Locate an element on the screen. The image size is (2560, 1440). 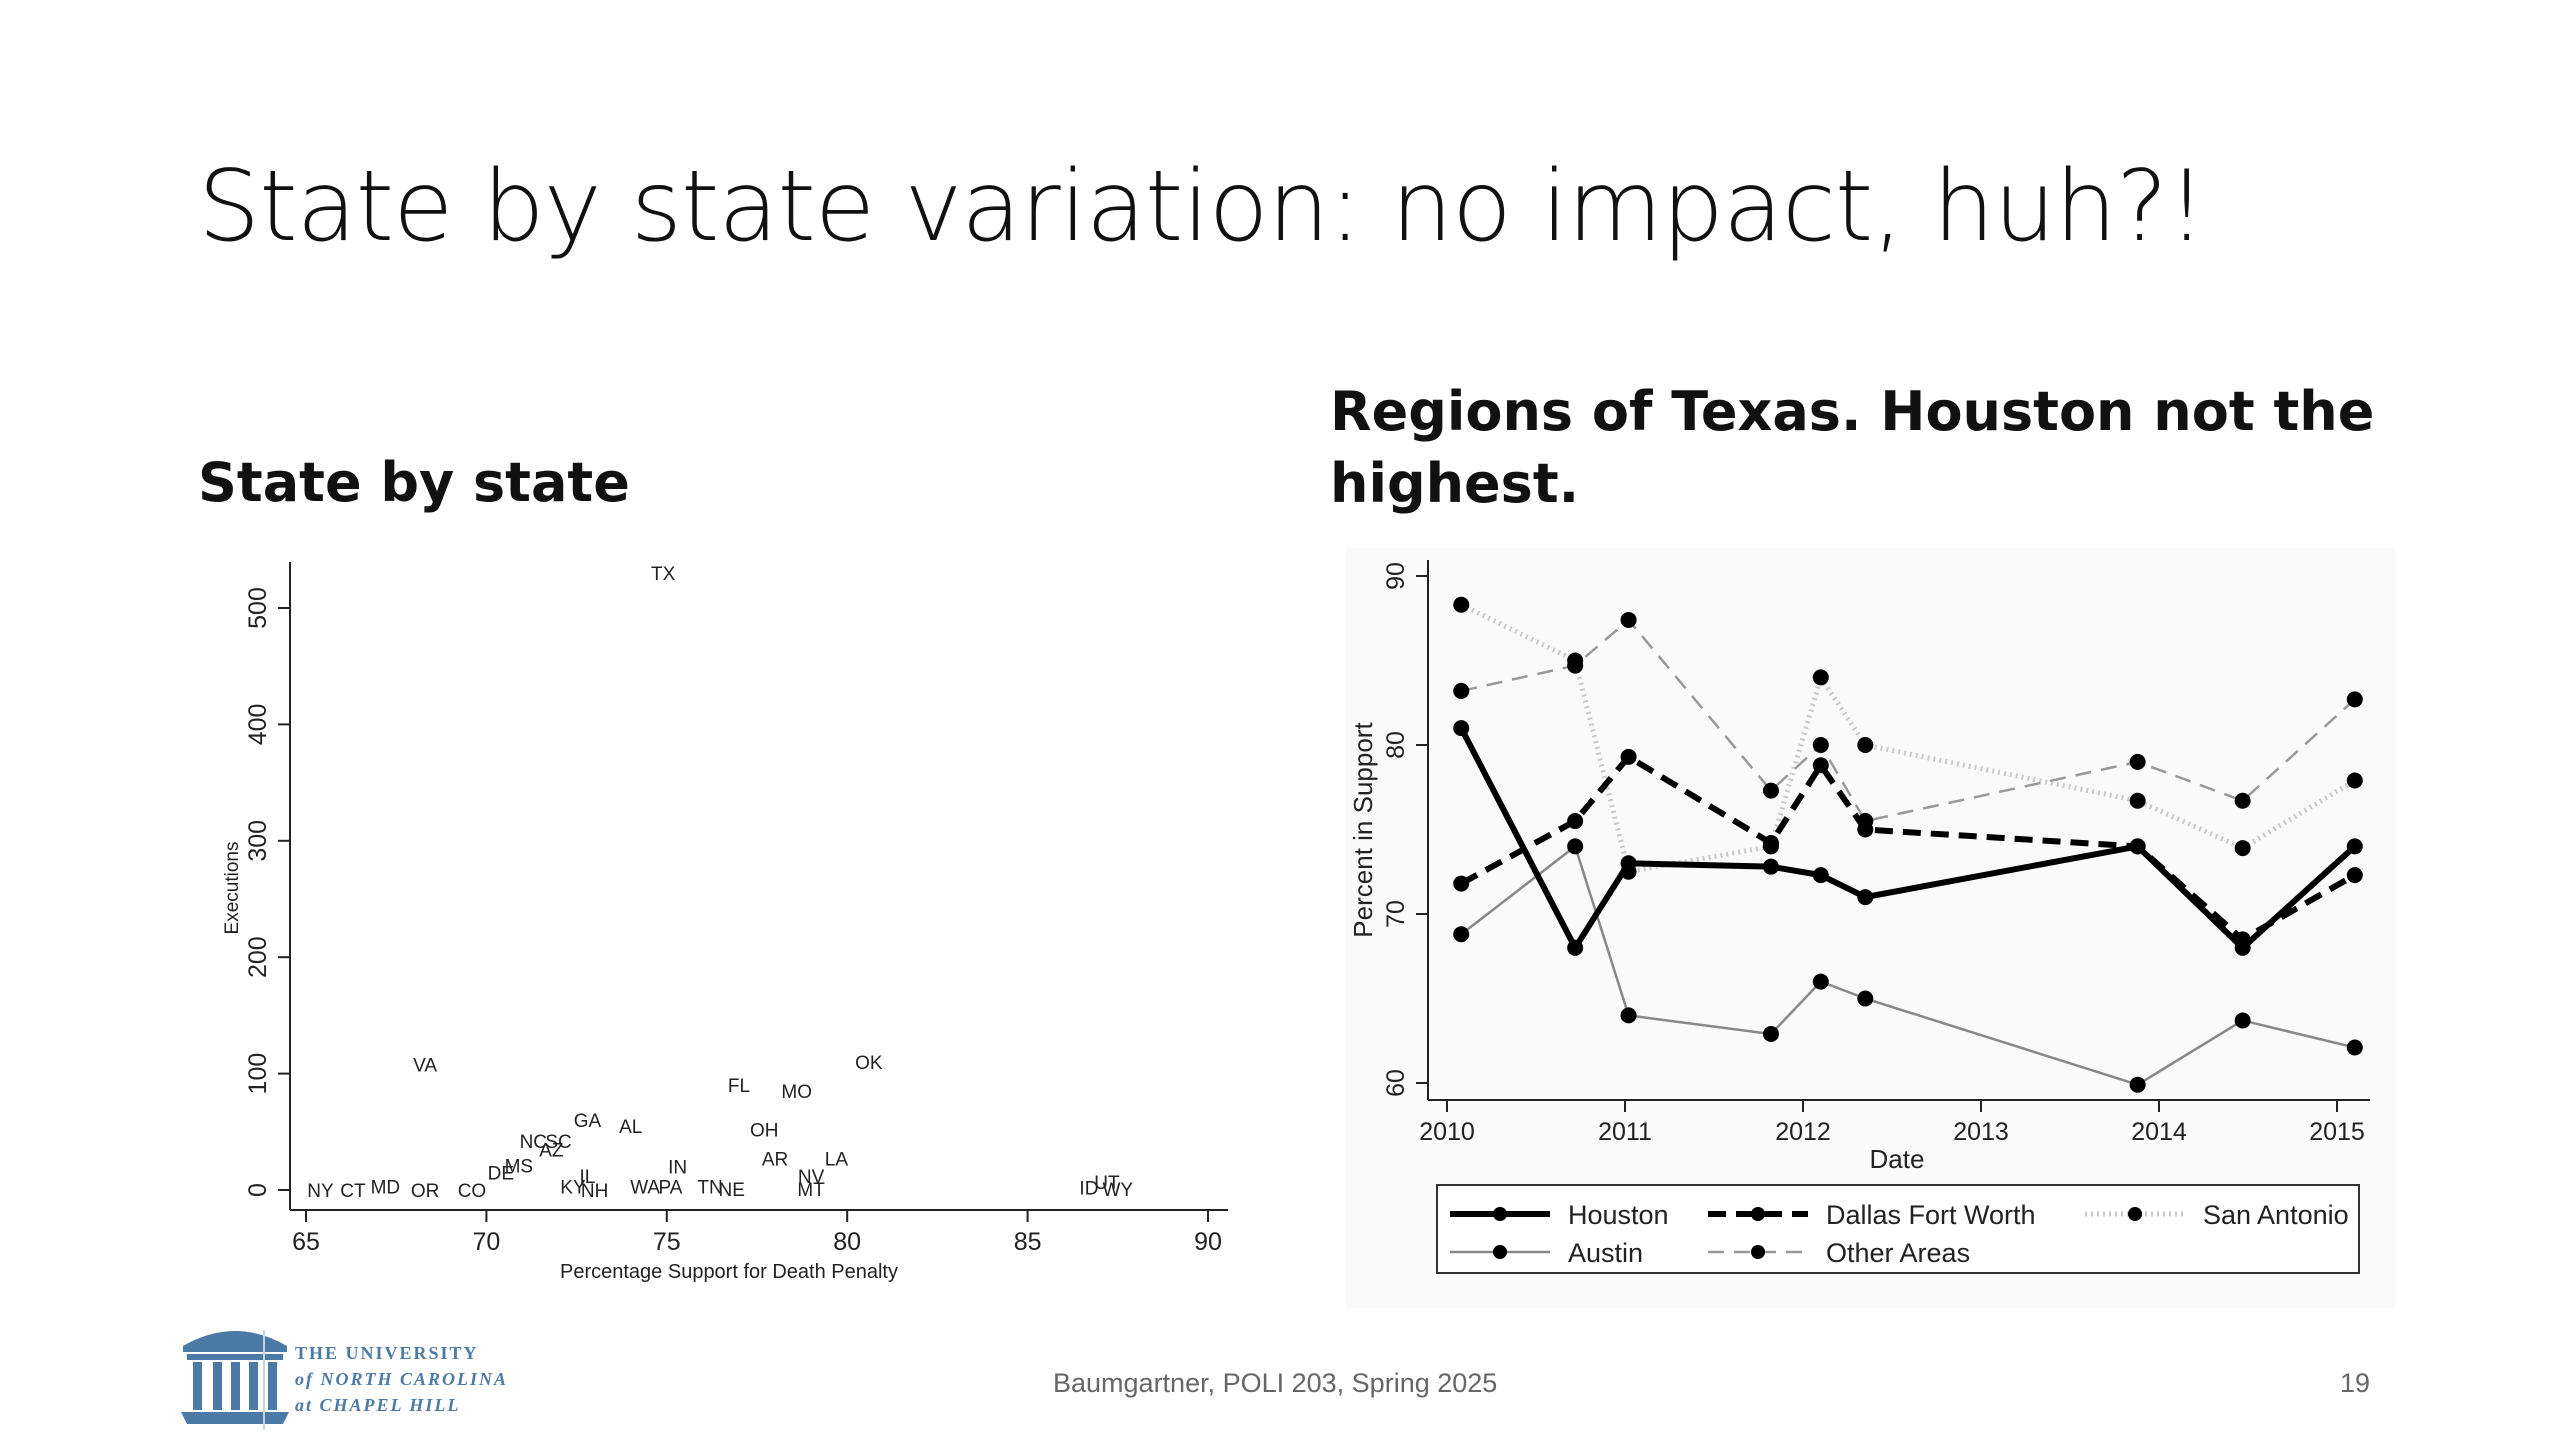
state-point-label: OK is located at coordinates (869, 1063).